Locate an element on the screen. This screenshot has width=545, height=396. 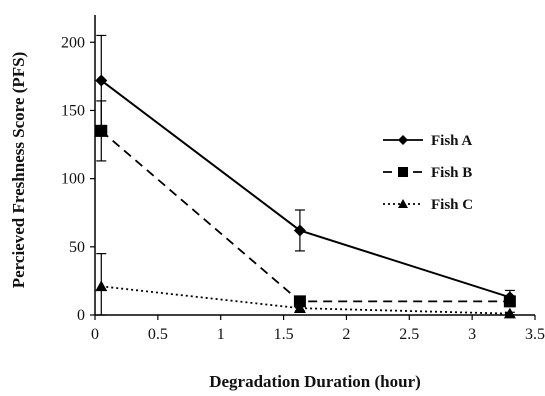
x-tick-label: 1 is located at coordinates (221, 334).